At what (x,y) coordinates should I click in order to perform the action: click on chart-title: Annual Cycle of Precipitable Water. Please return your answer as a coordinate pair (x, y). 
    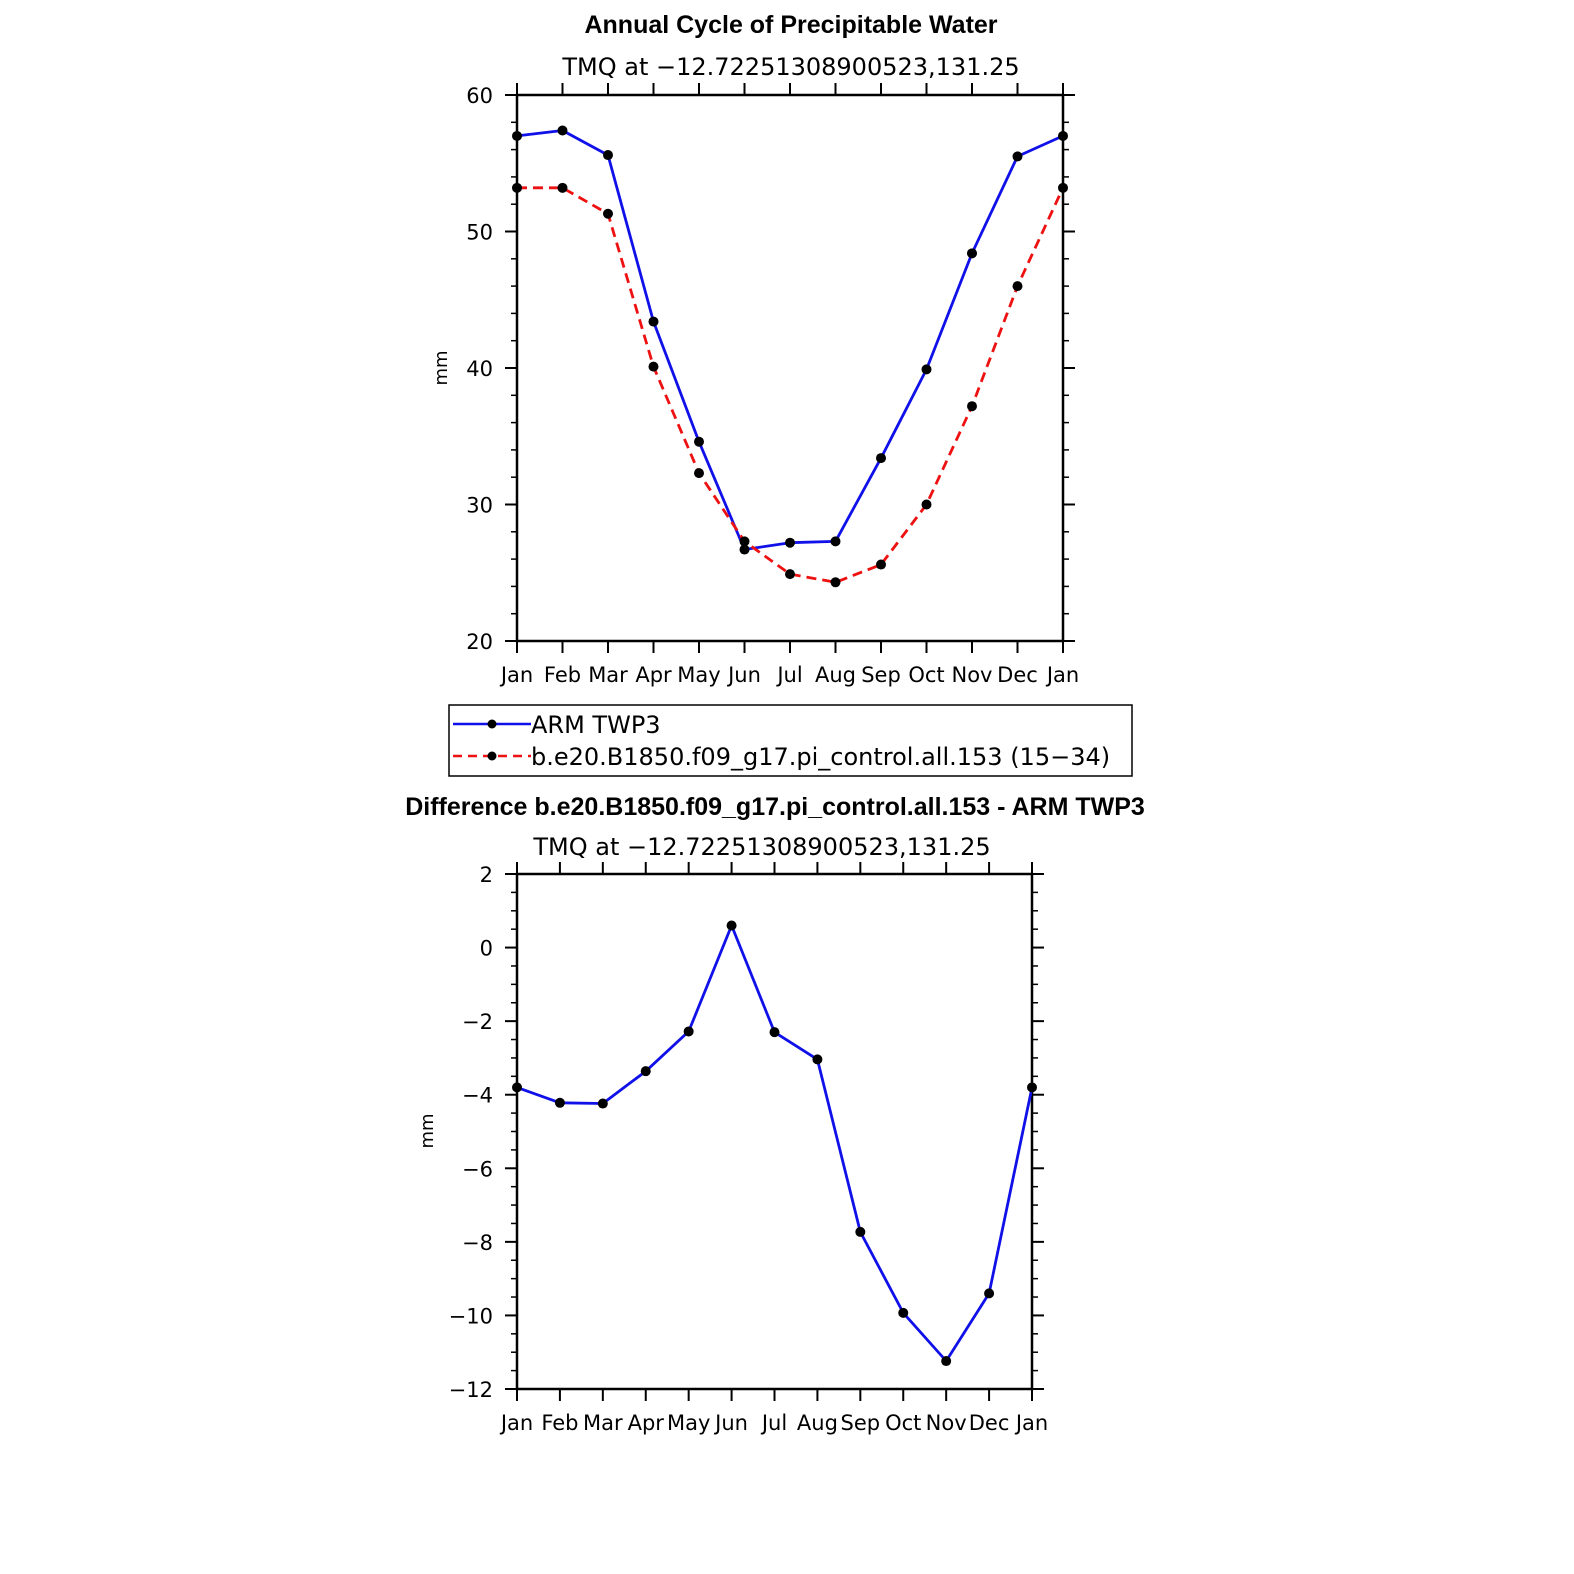
    Looking at the image, I should click on (790, 25).